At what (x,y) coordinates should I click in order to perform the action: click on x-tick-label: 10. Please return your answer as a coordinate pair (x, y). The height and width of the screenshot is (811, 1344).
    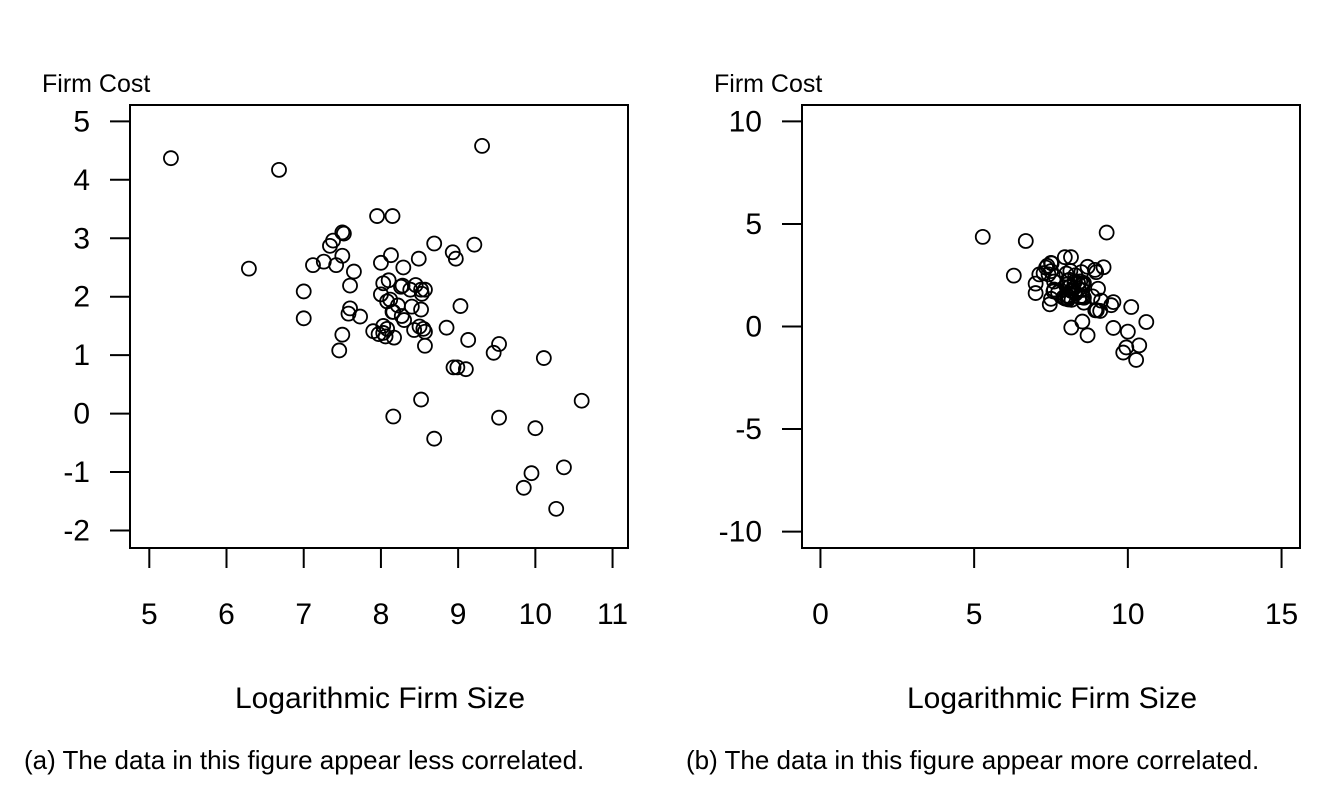
    Looking at the image, I should click on (535, 614).